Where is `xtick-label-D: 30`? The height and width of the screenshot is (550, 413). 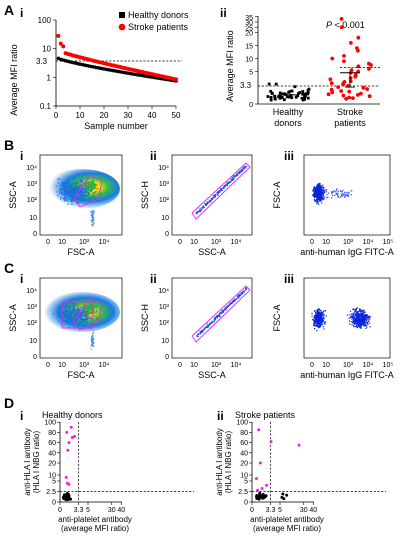
xtick-label-D: 30 is located at coordinates (304, 510).